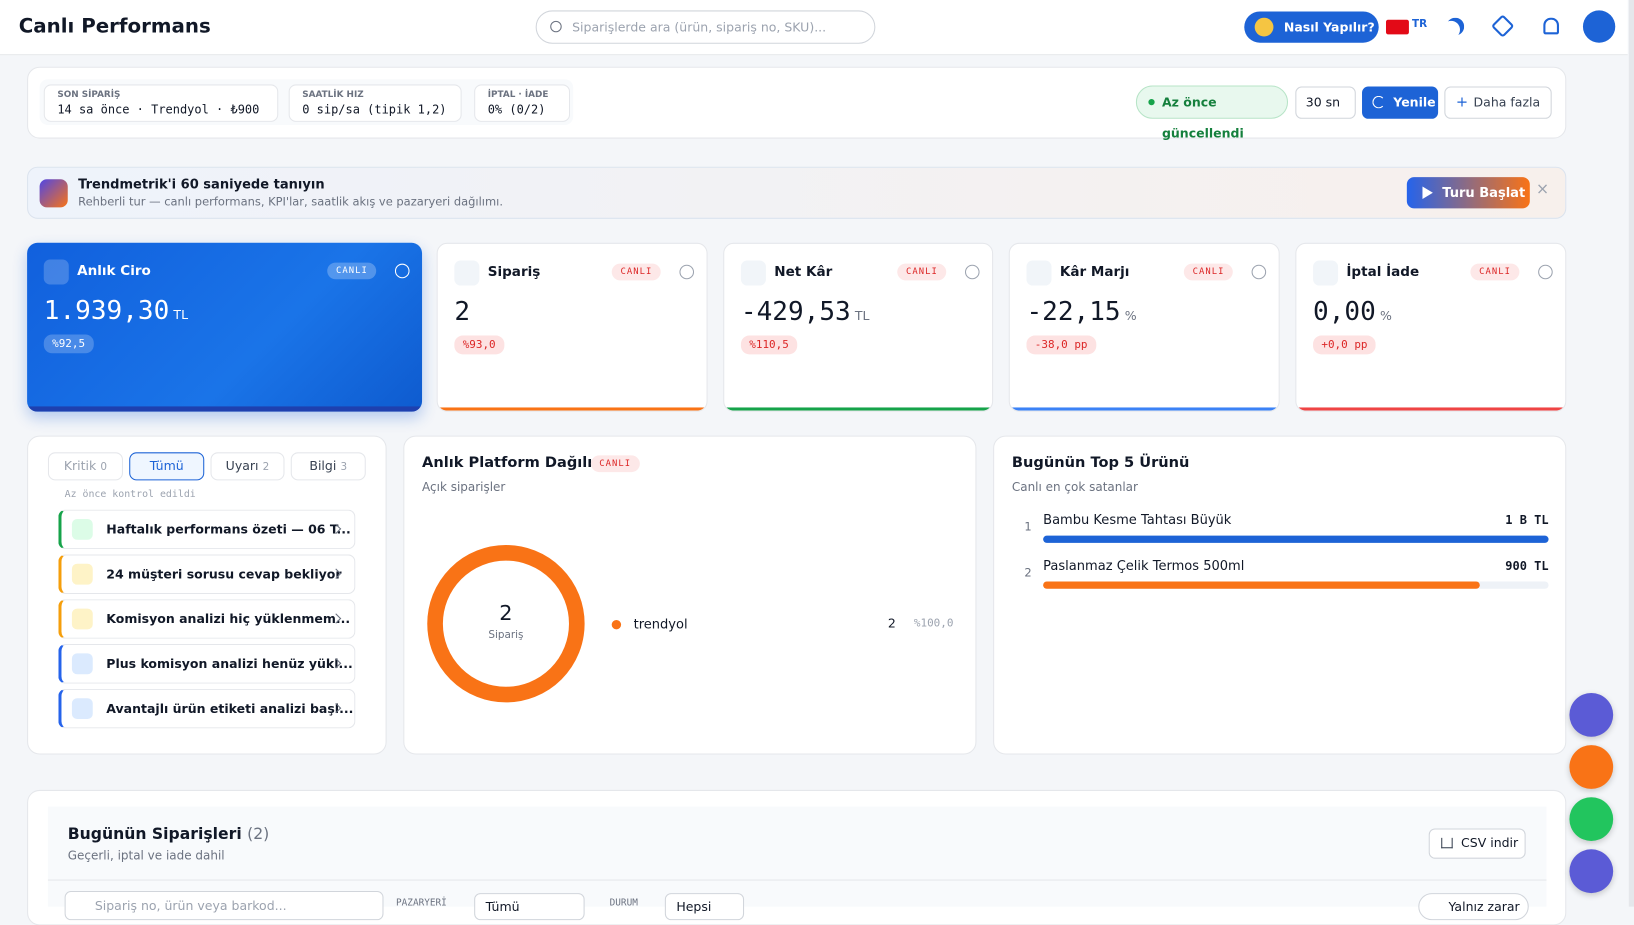 This screenshot has height=925, width=1634. Describe the element at coordinates (1264, 27) in the screenshot. I see `help-icon` at that location.